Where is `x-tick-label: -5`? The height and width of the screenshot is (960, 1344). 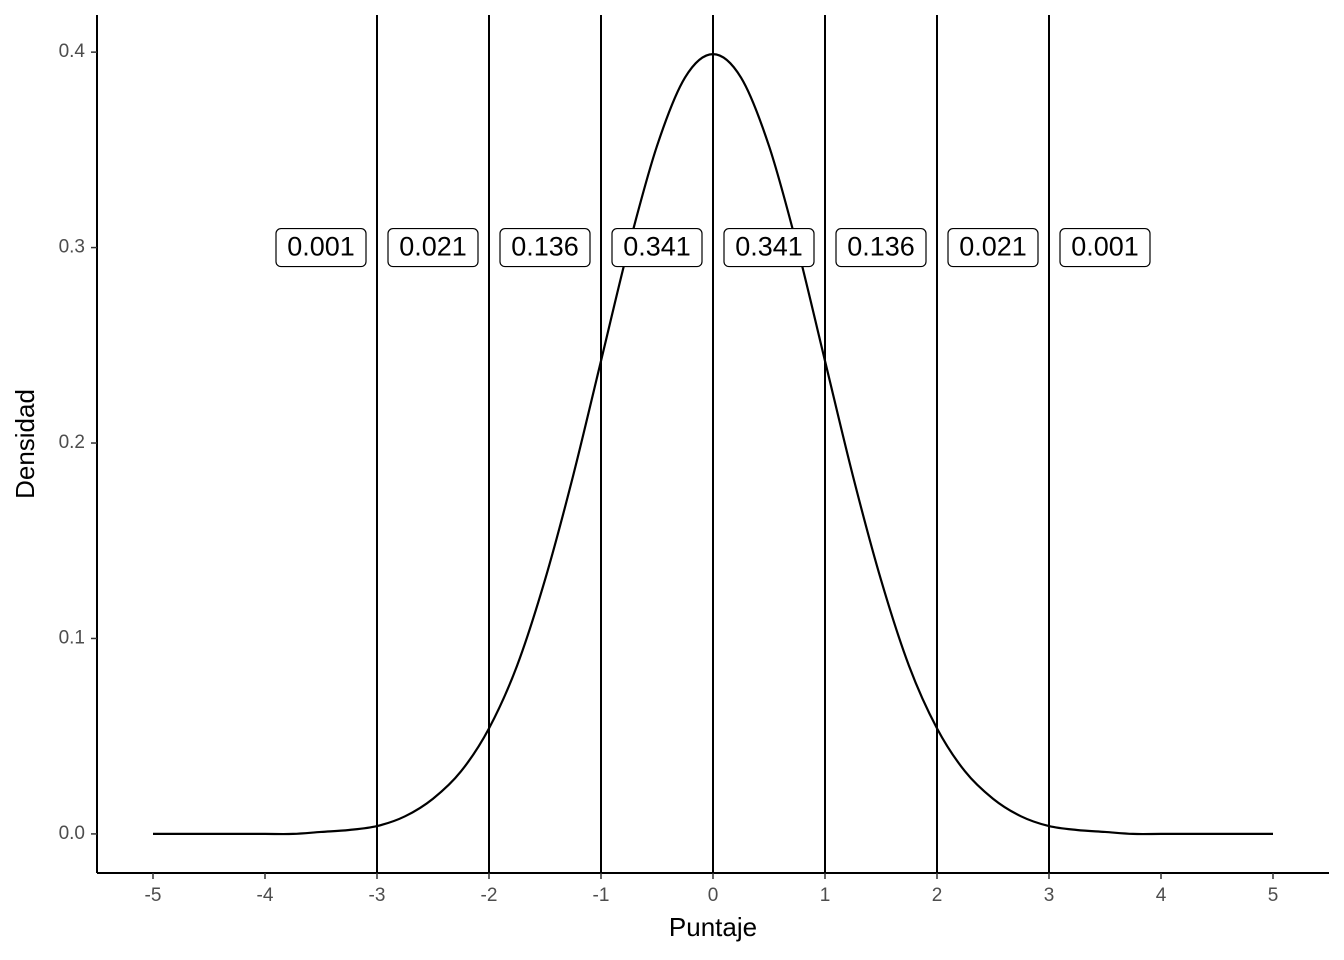
x-tick-label: -5 is located at coordinates (153, 895).